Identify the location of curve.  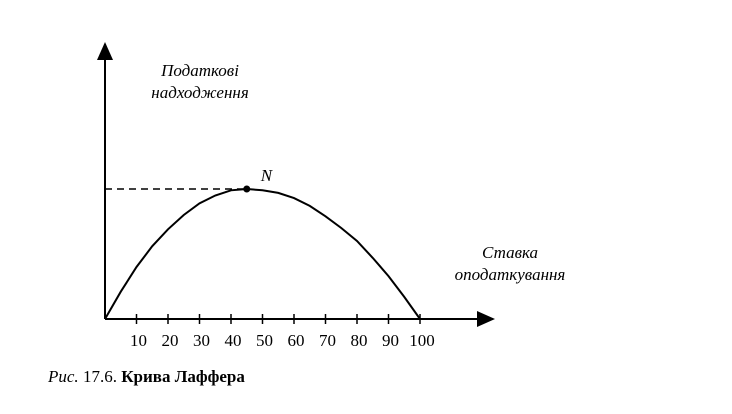
(262, 253).